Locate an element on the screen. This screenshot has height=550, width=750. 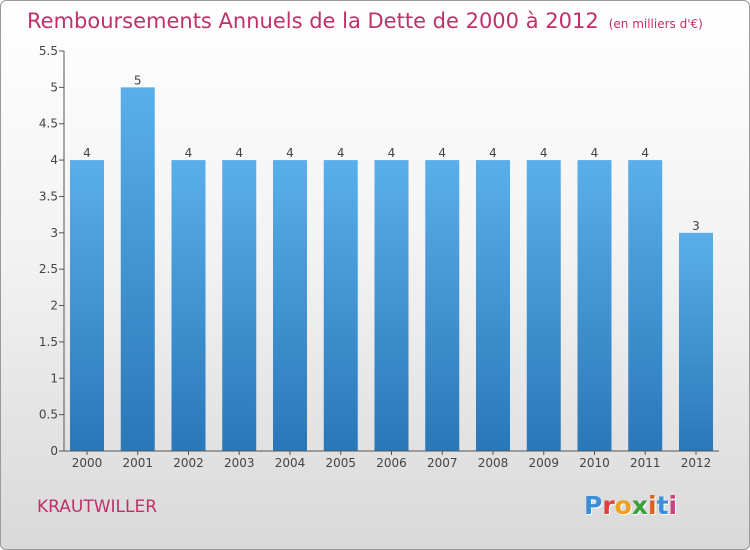
bar-2011 is located at coordinates (645, 305).